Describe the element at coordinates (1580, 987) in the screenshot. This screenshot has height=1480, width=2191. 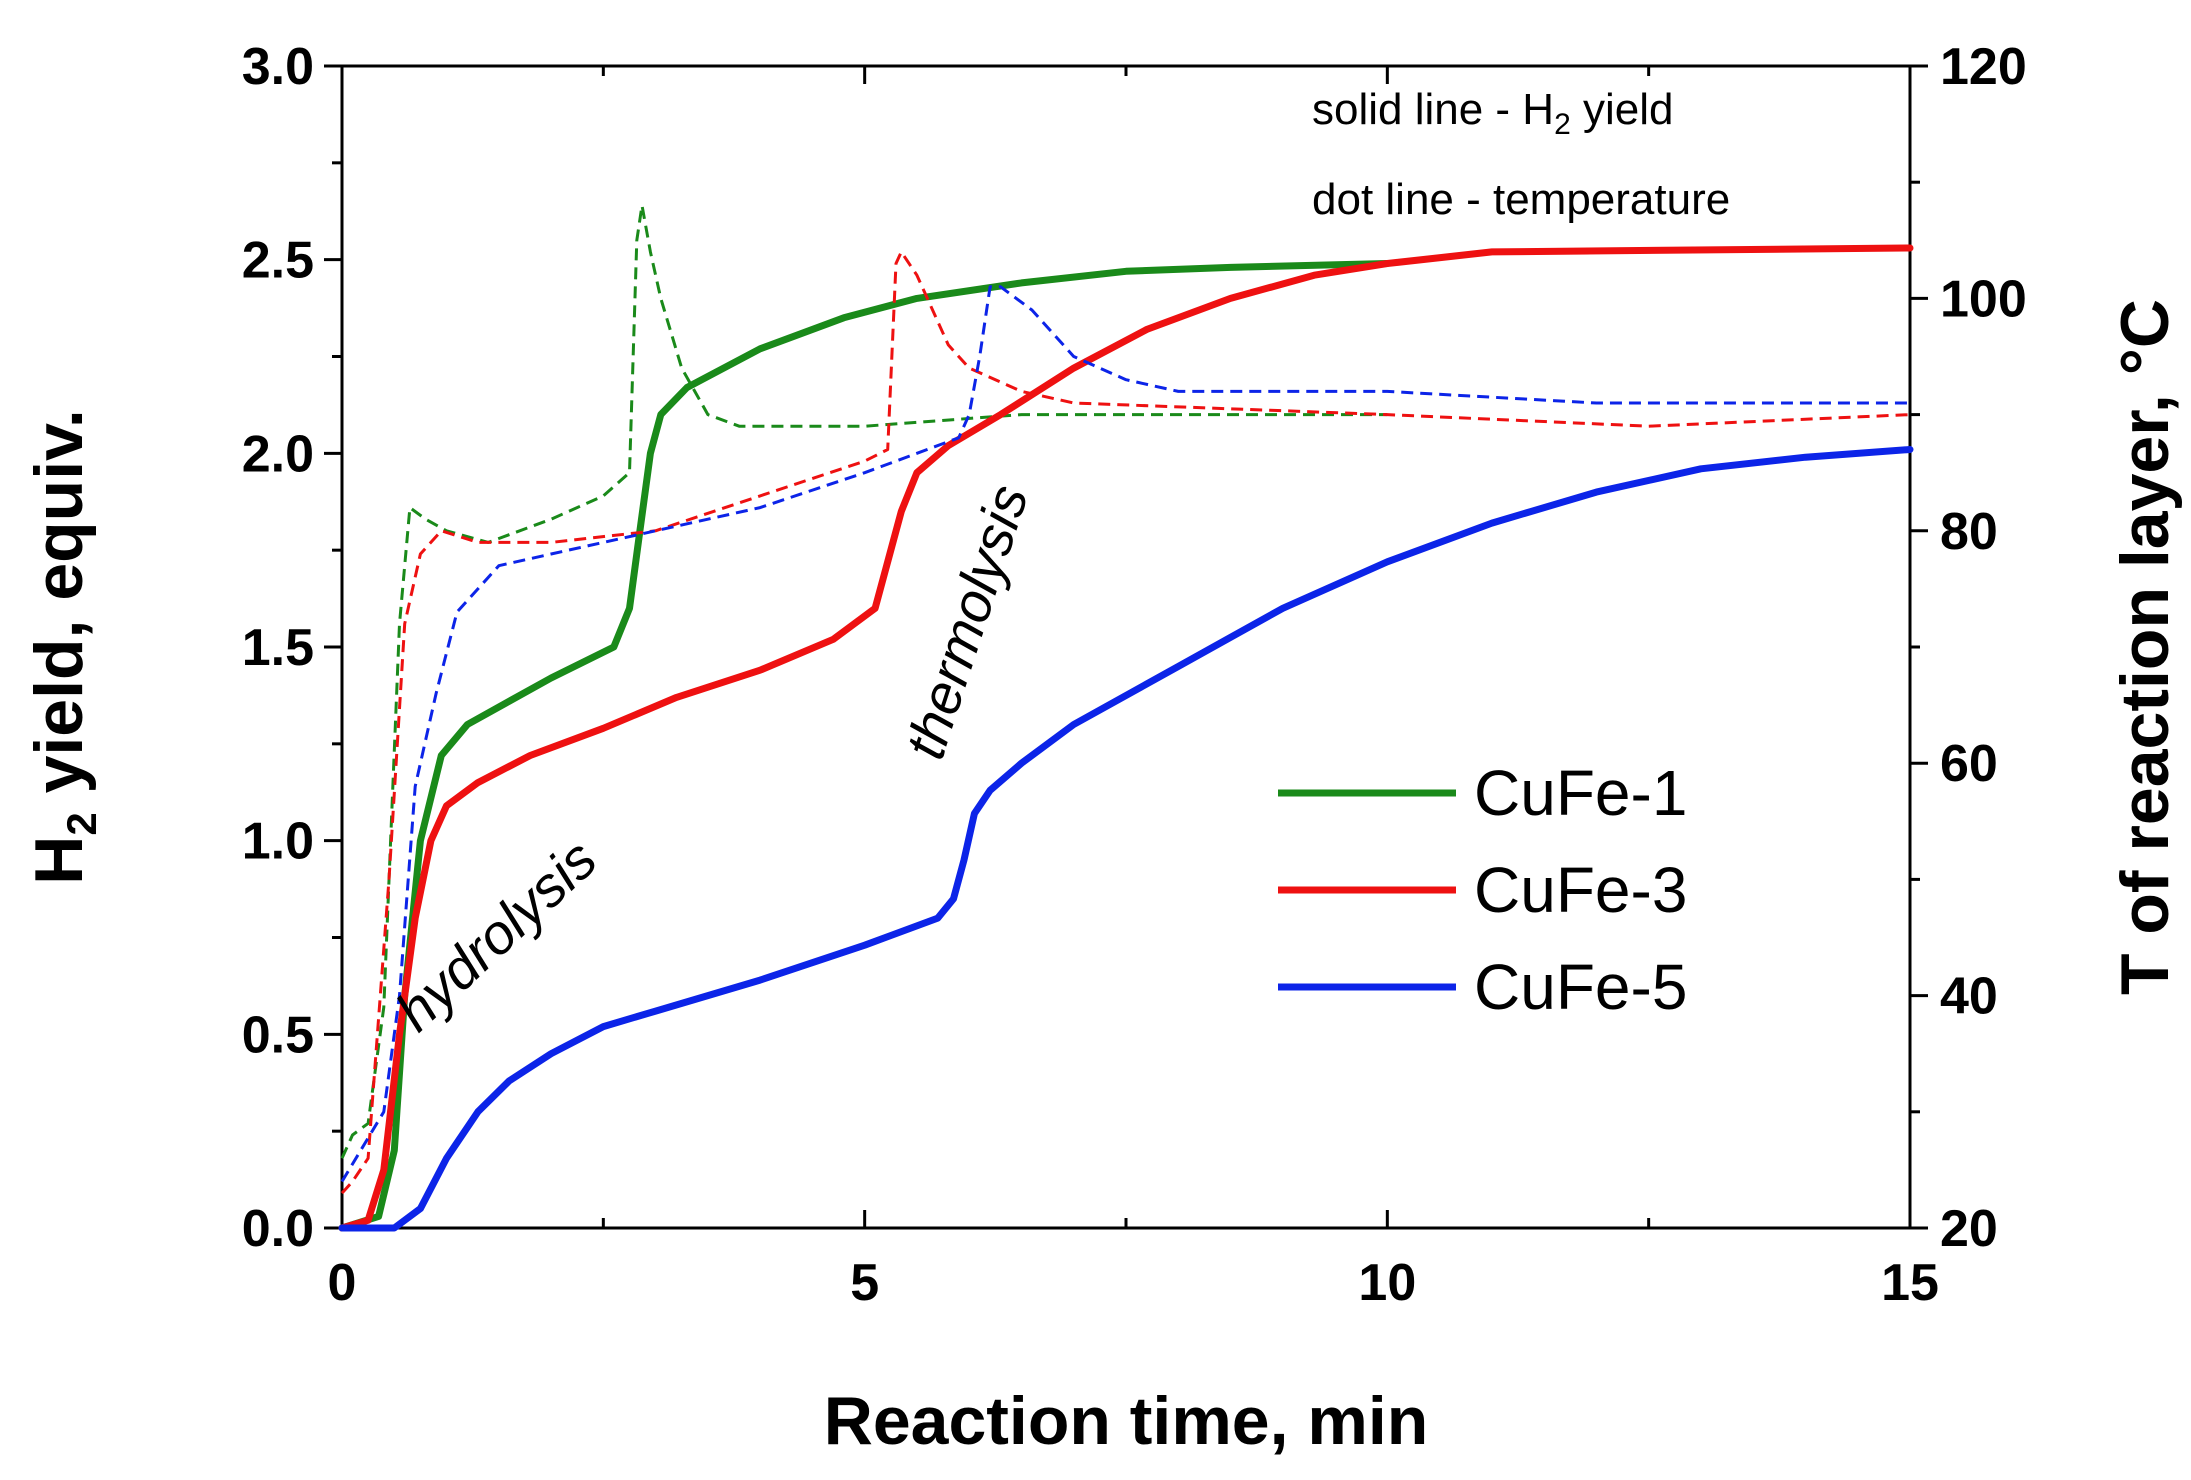
I see `legend-label-cufe-5: CuFe-5` at that location.